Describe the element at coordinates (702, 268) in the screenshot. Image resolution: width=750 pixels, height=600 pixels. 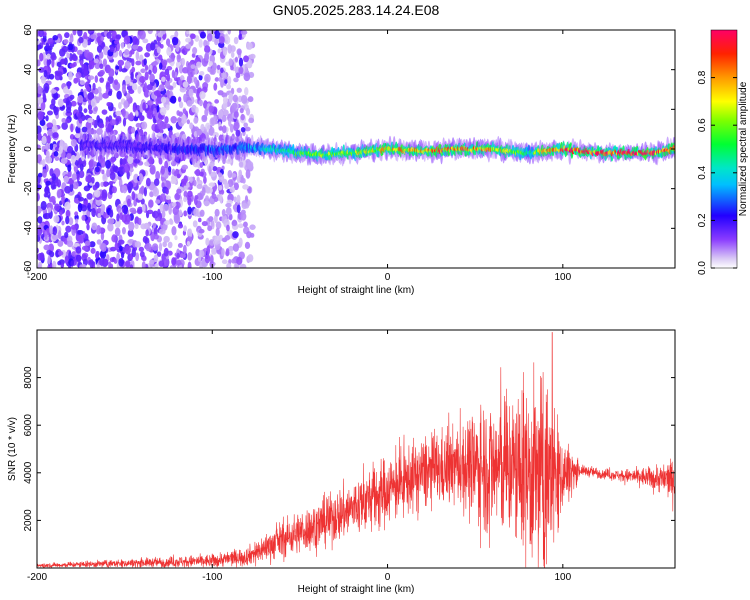
I see `colorbar-tick-label: 0.0` at that location.